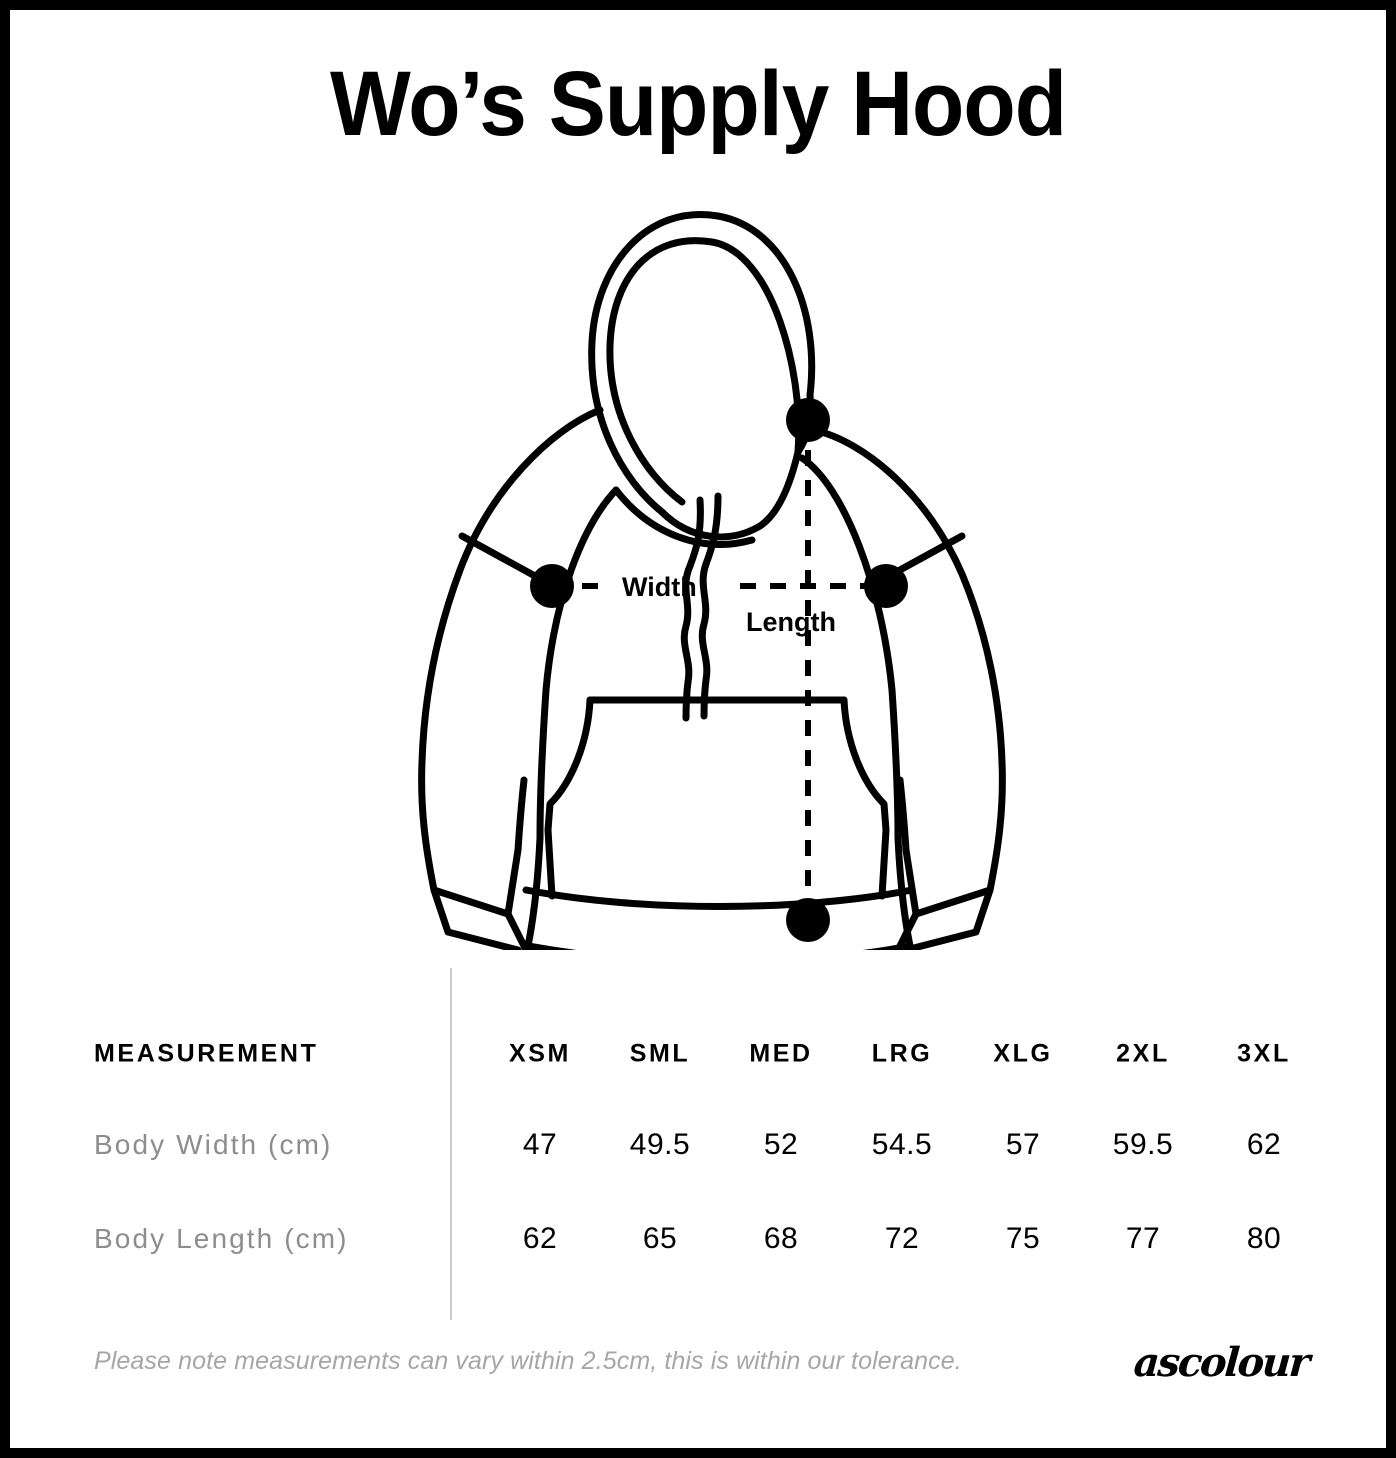 This screenshot has width=1396, height=1458. I want to click on length-marker-bottom, so click(808, 920).